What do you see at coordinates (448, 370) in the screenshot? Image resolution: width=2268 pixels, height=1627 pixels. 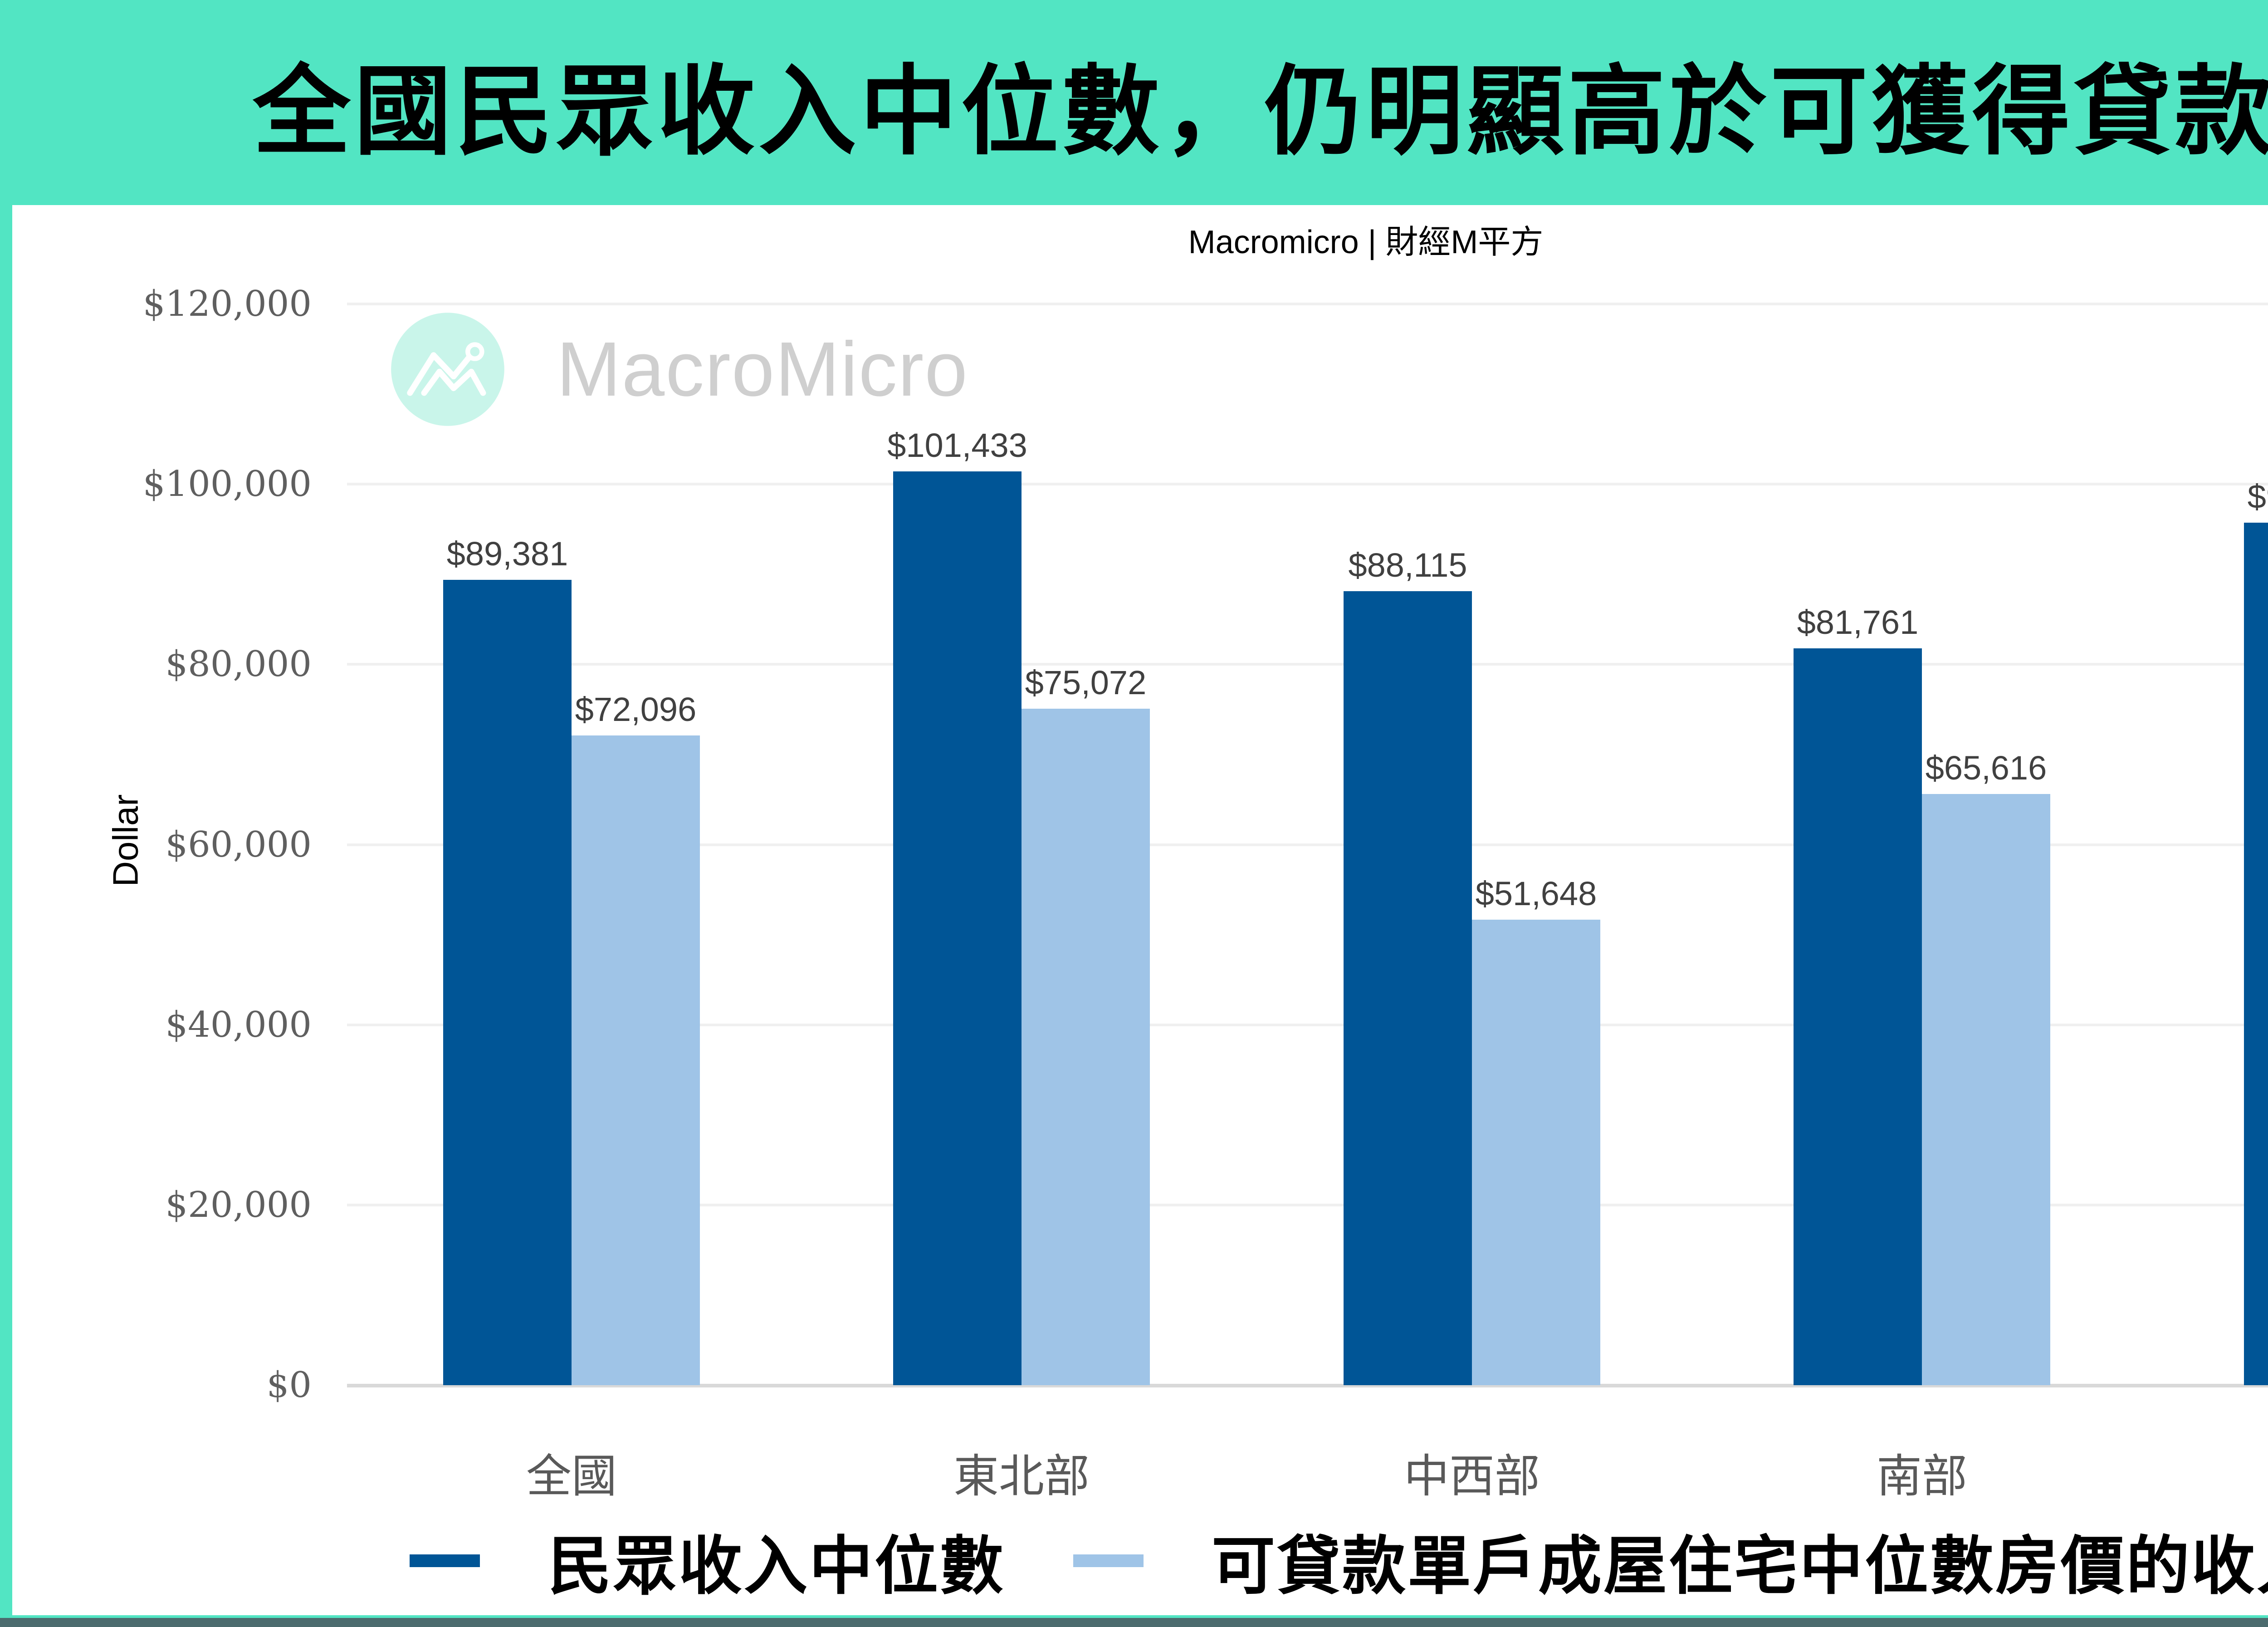 I see `macromicro-logo-icon` at bounding box center [448, 370].